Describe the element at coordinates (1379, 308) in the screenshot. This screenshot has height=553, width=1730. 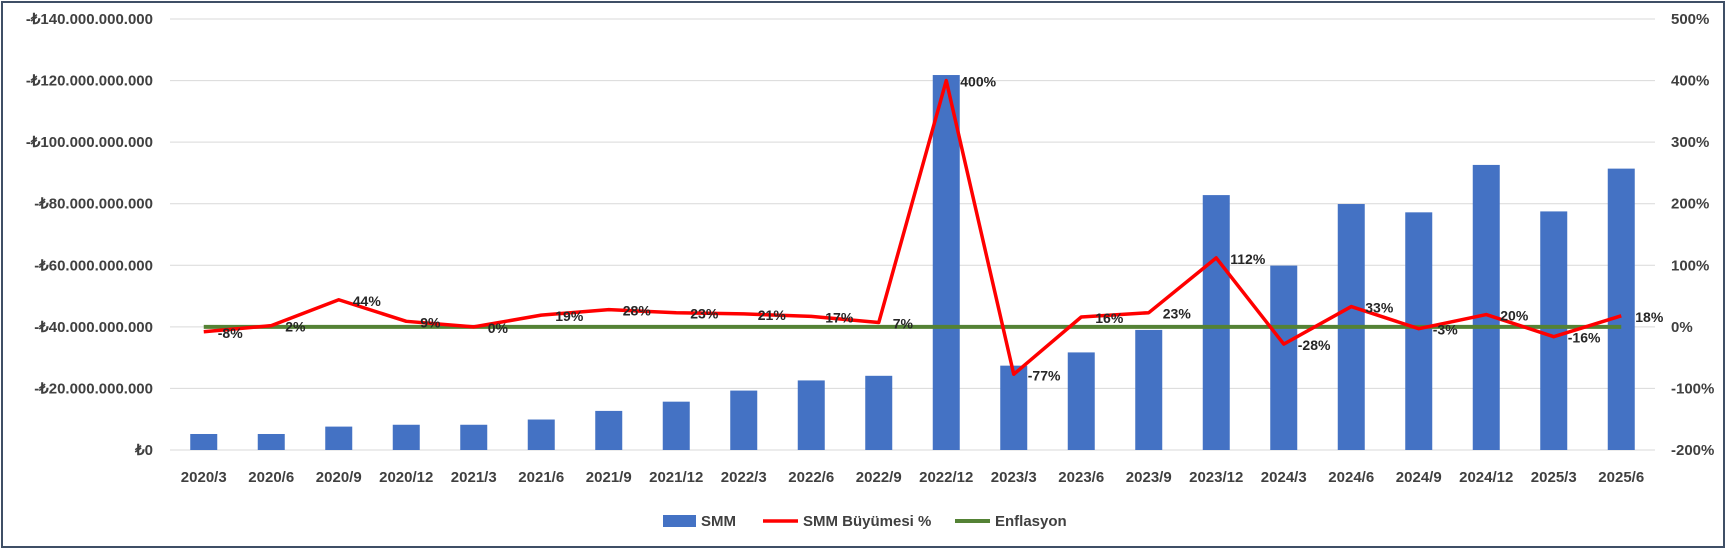
I see `growth-data-label: 33%` at that location.